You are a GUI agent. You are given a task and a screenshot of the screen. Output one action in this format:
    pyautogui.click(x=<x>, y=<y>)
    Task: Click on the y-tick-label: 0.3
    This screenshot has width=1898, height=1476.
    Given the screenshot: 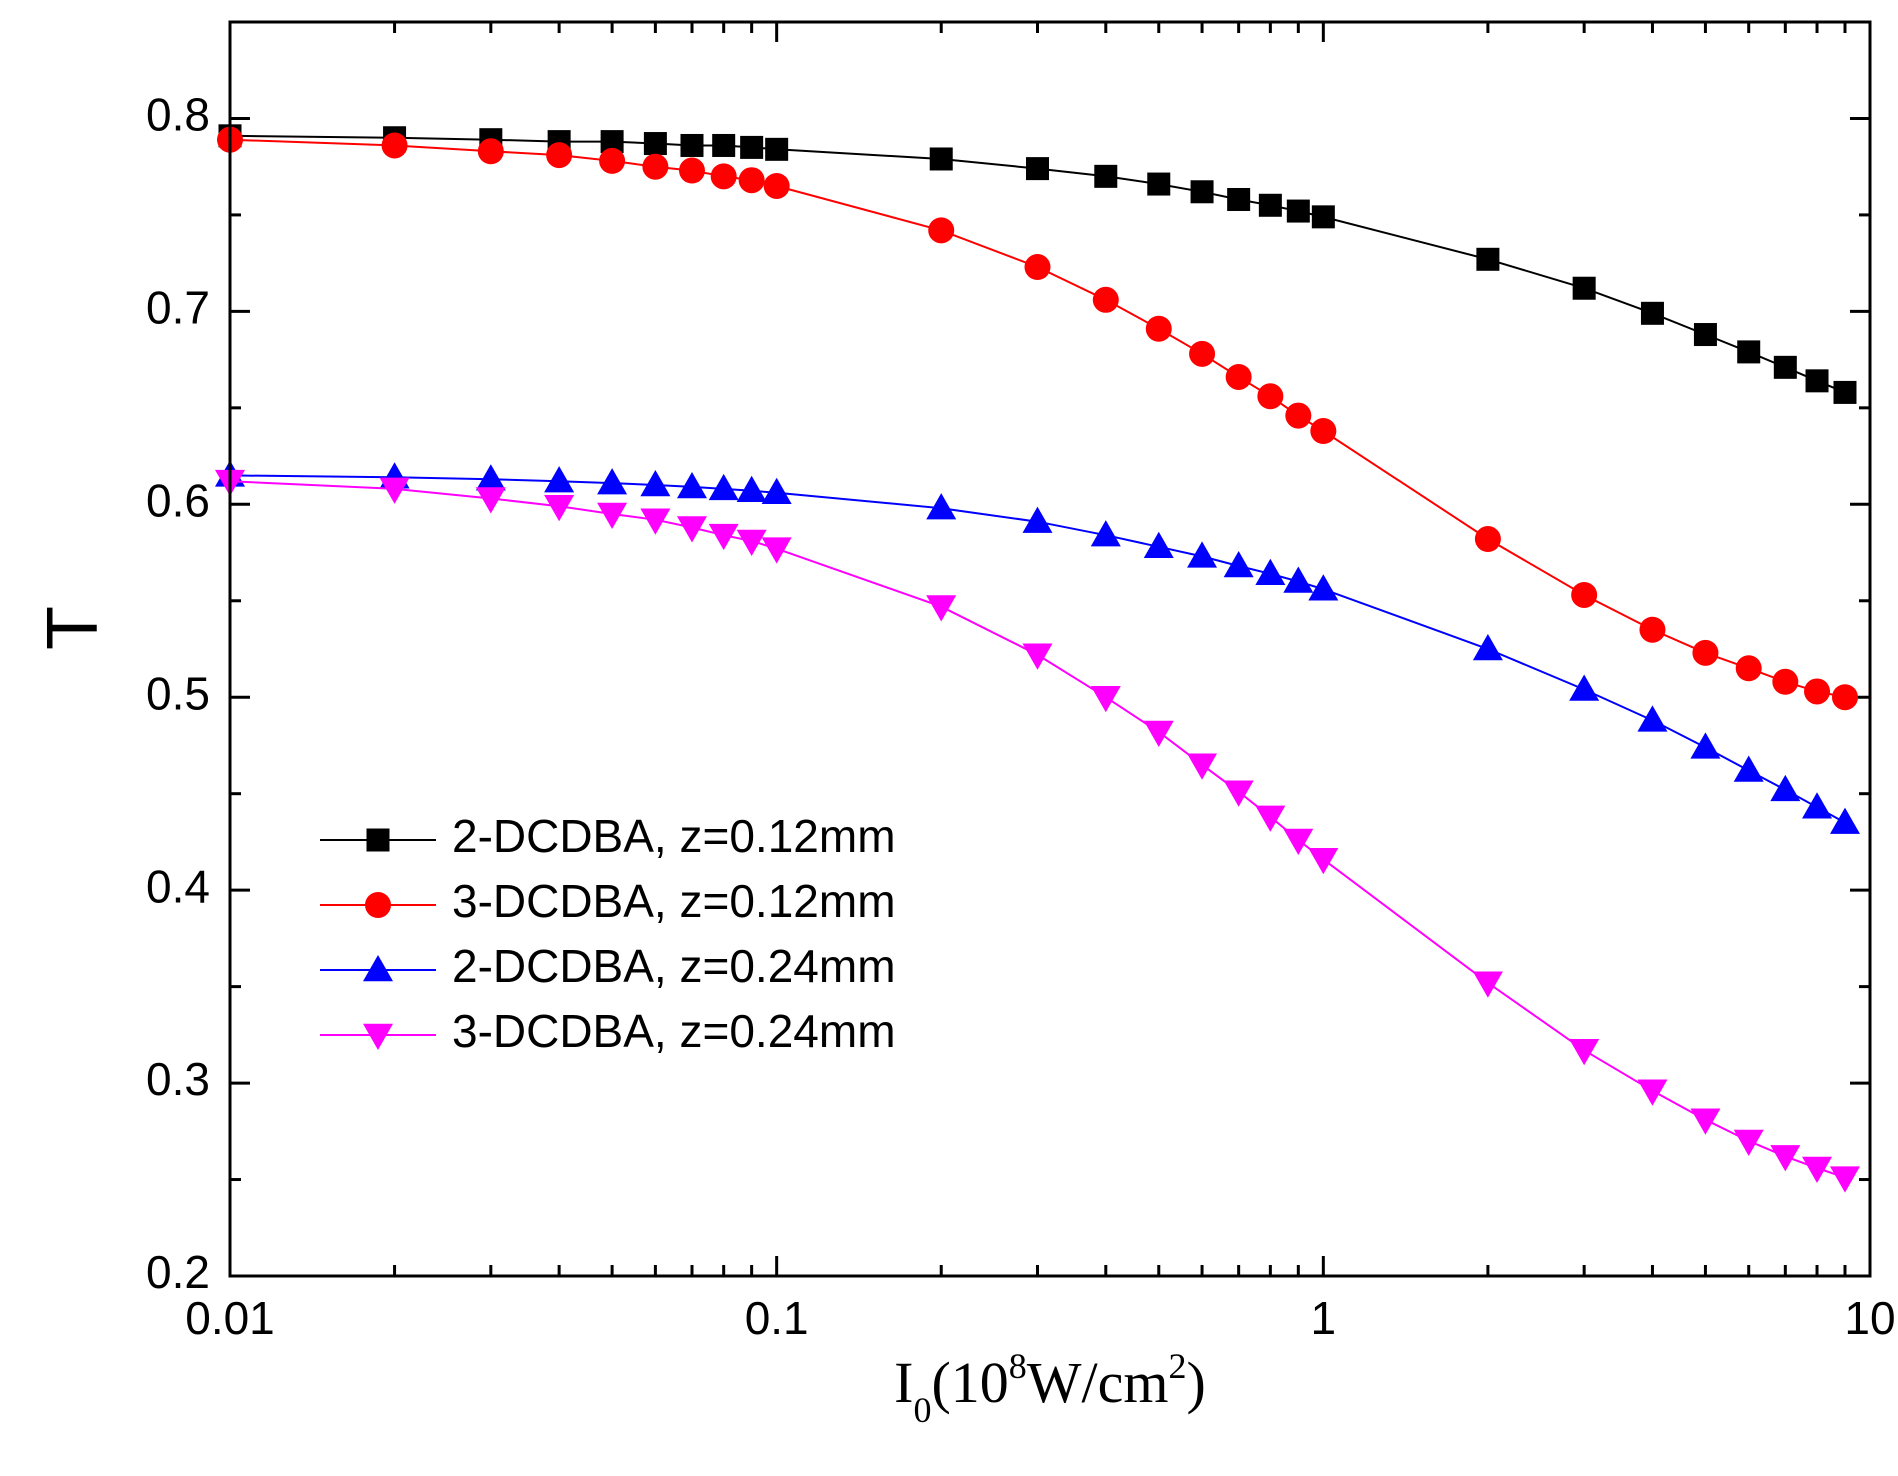 What is the action you would take?
    pyautogui.click(x=178, y=1079)
    